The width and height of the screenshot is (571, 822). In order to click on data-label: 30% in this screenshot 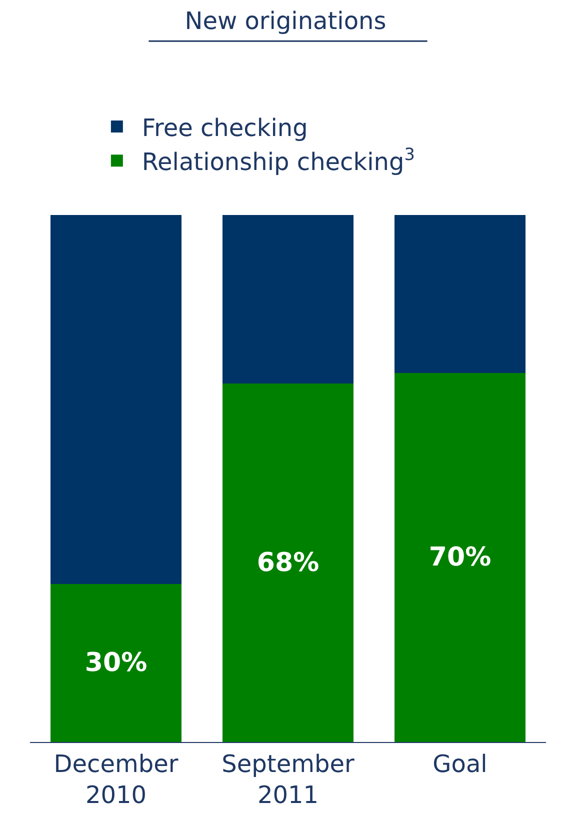, I will do `click(116, 663)`.